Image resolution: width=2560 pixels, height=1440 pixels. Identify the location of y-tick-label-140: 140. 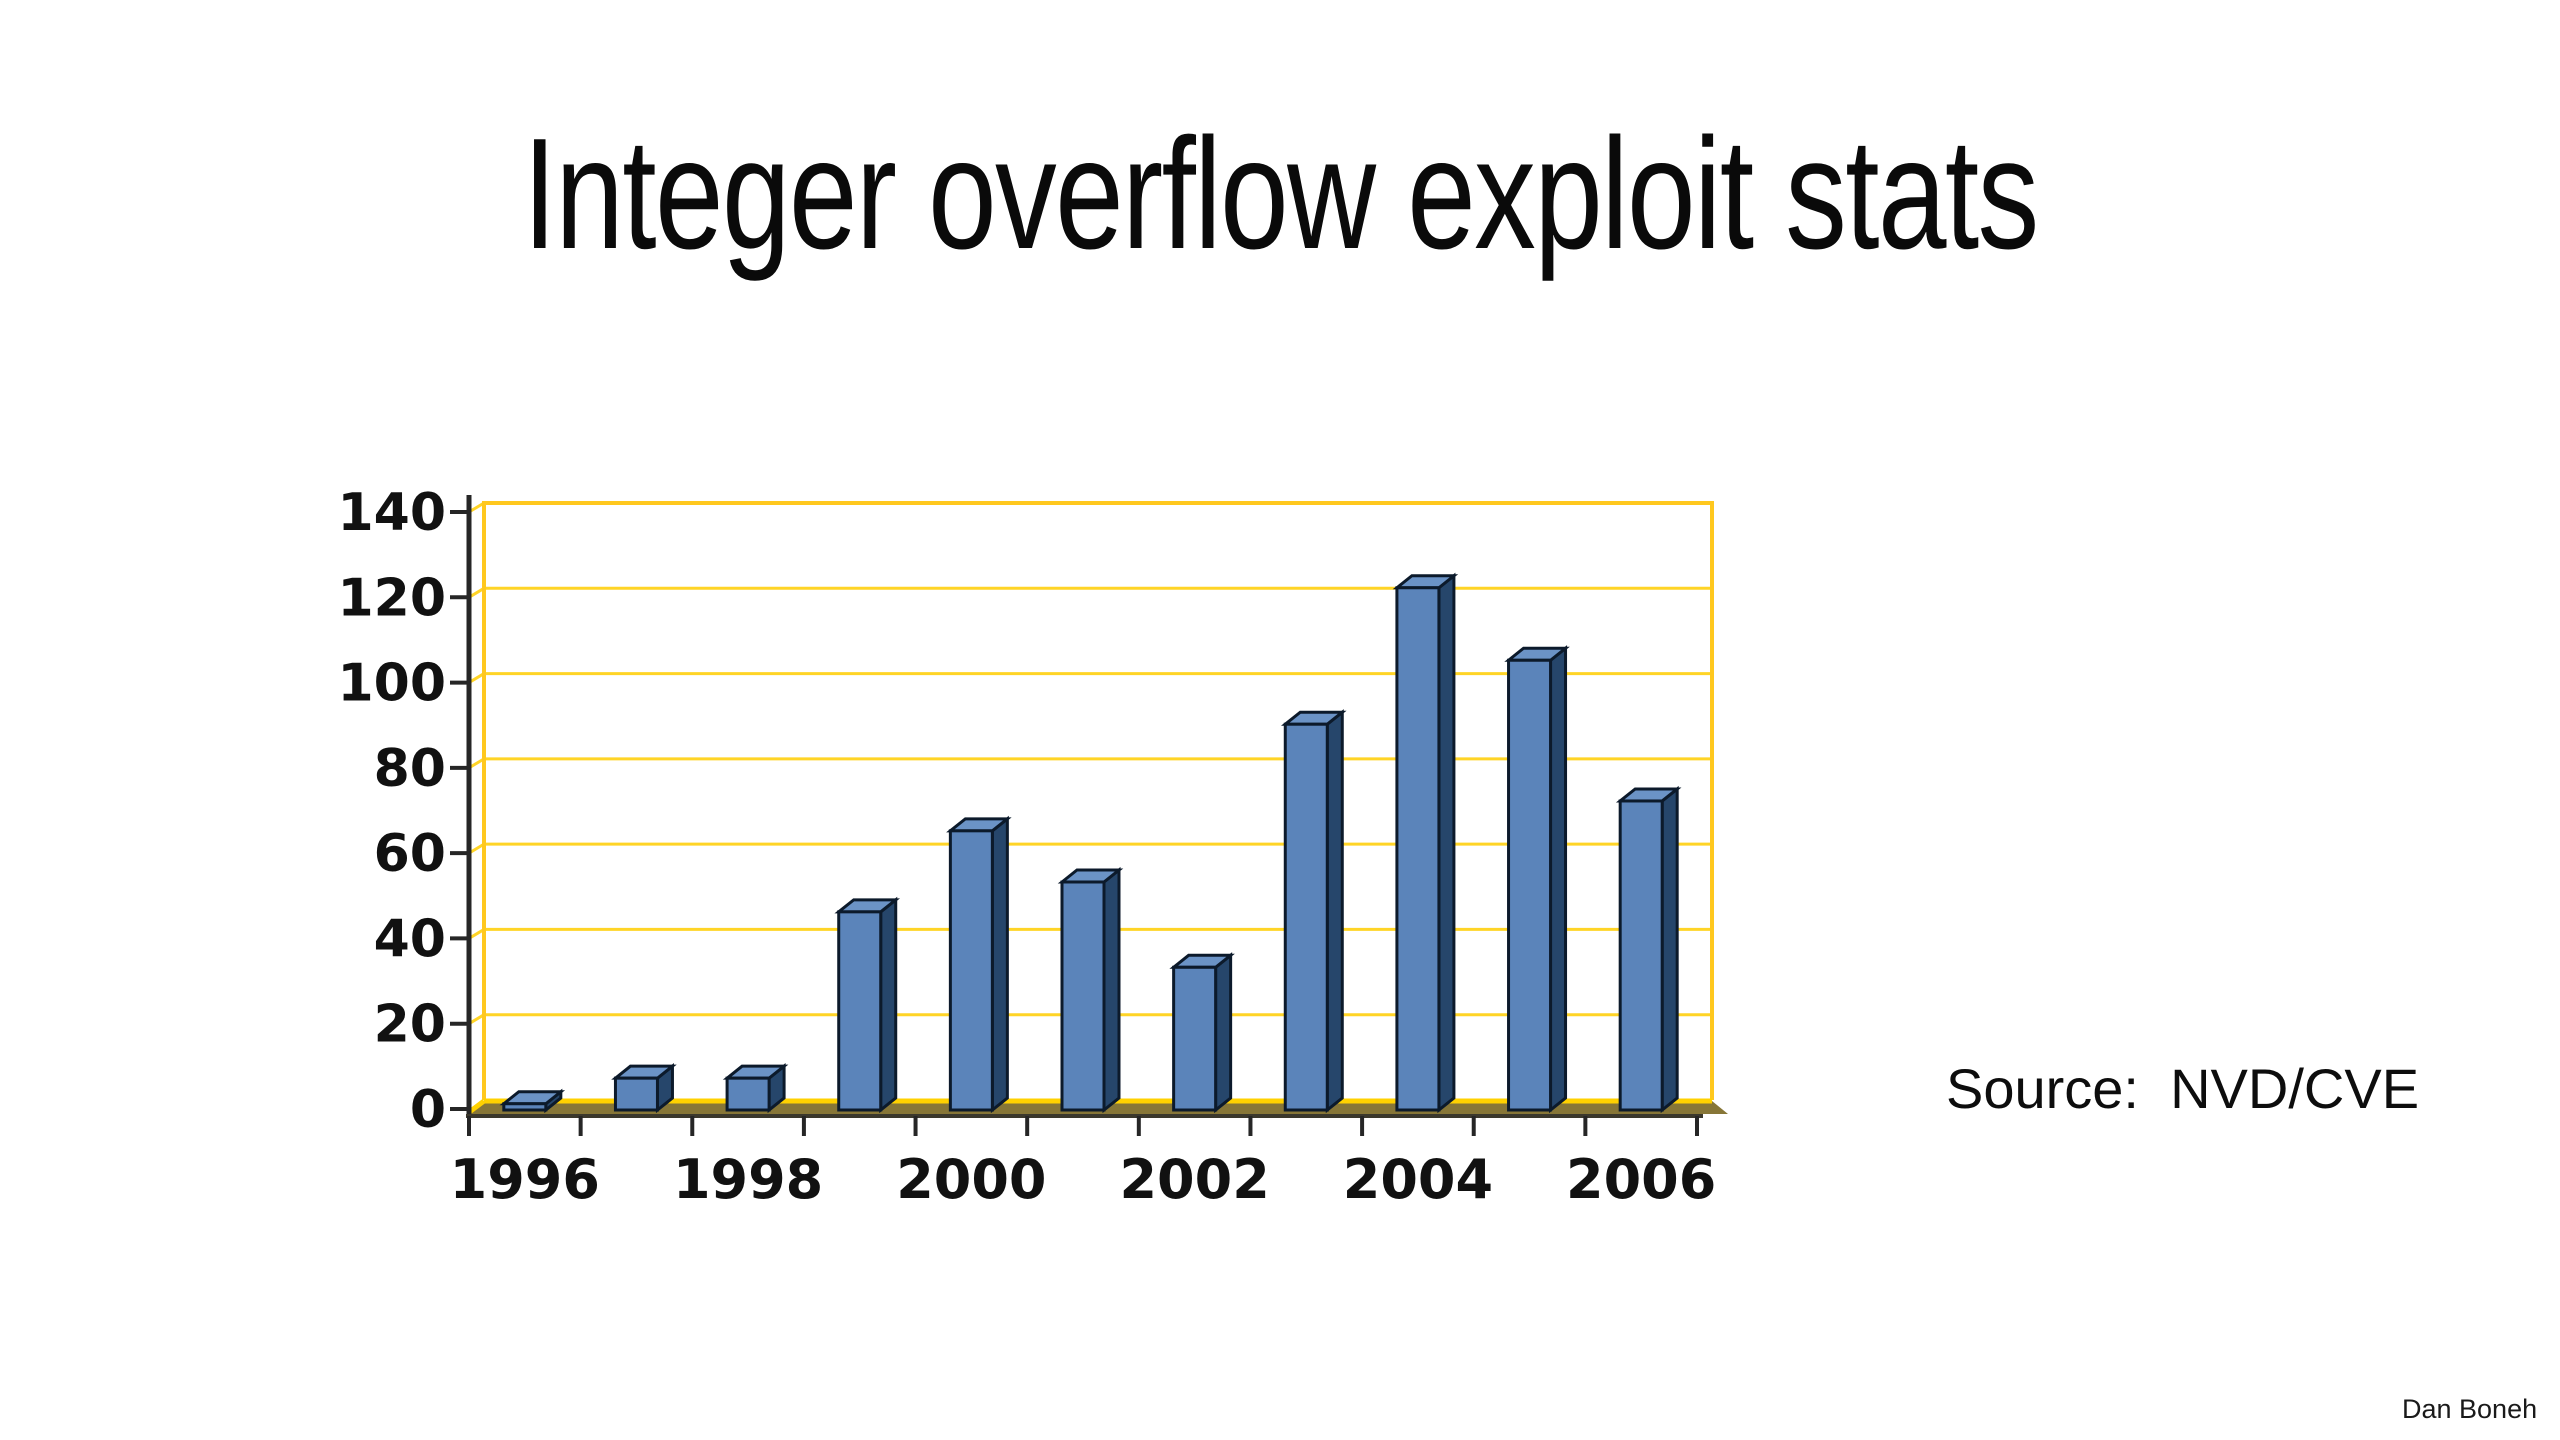
(391, 513).